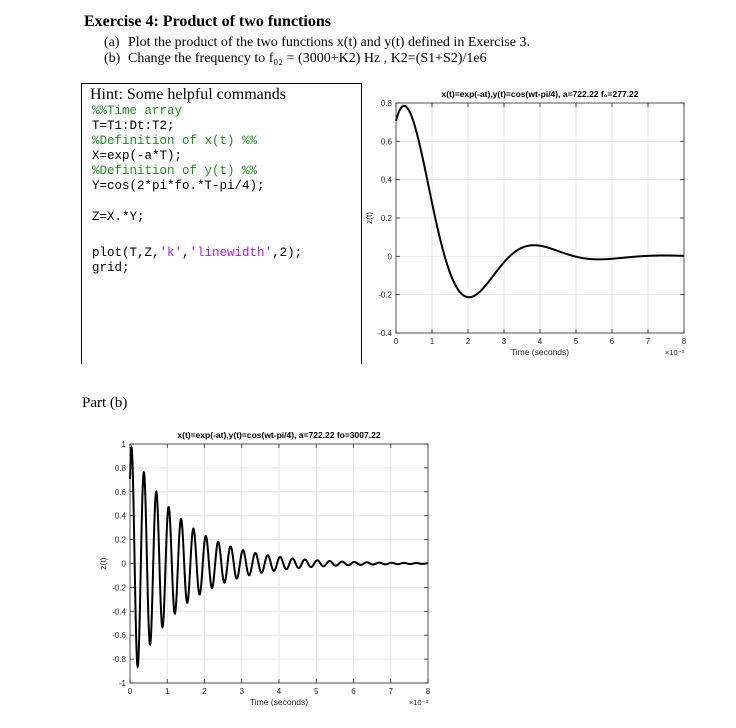 The image size is (736, 728). I want to click on code-text: ,, so click(186, 253).